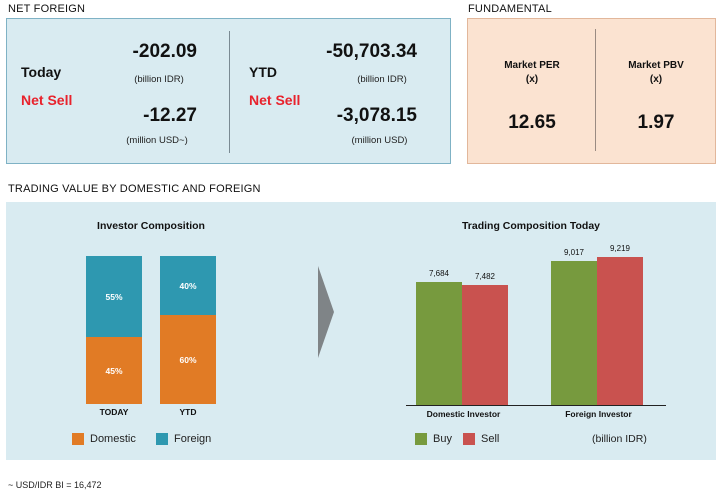 The width and height of the screenshot is (723, 495). Describe the element at coordinates (382, 79) in the screenshot. I see `ytd-unit-idr: (billion IDR)` at that location.